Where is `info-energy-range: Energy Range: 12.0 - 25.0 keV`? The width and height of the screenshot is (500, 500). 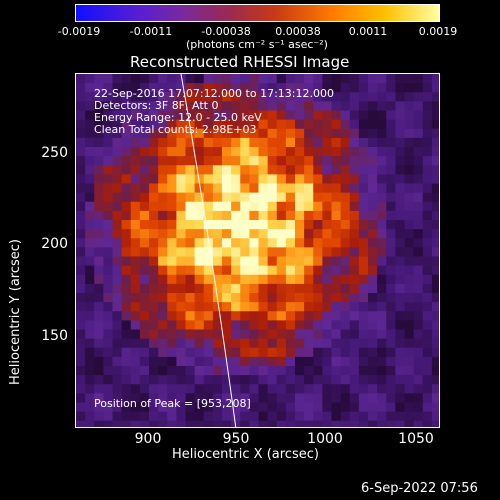 info-energy-range: Energy Range: 12.0 - 25.0 keV is located at coordinates (178, 117).